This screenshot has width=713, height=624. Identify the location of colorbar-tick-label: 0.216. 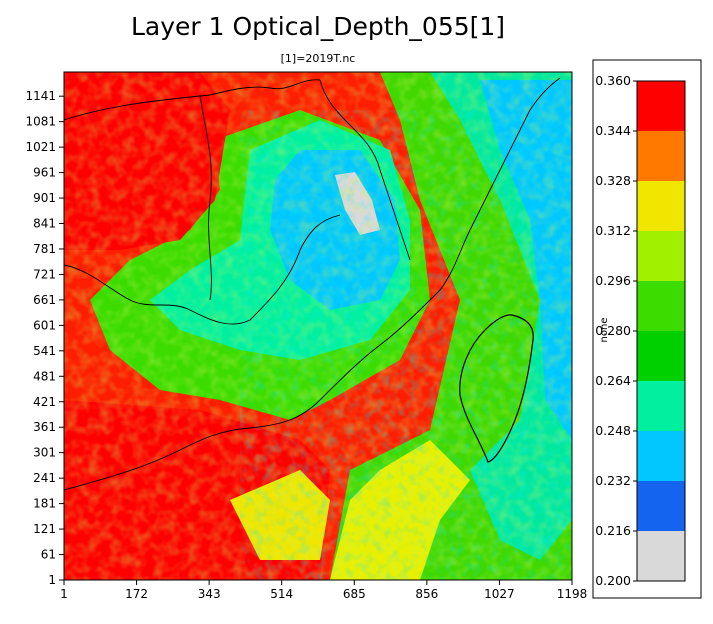
(613, 530).